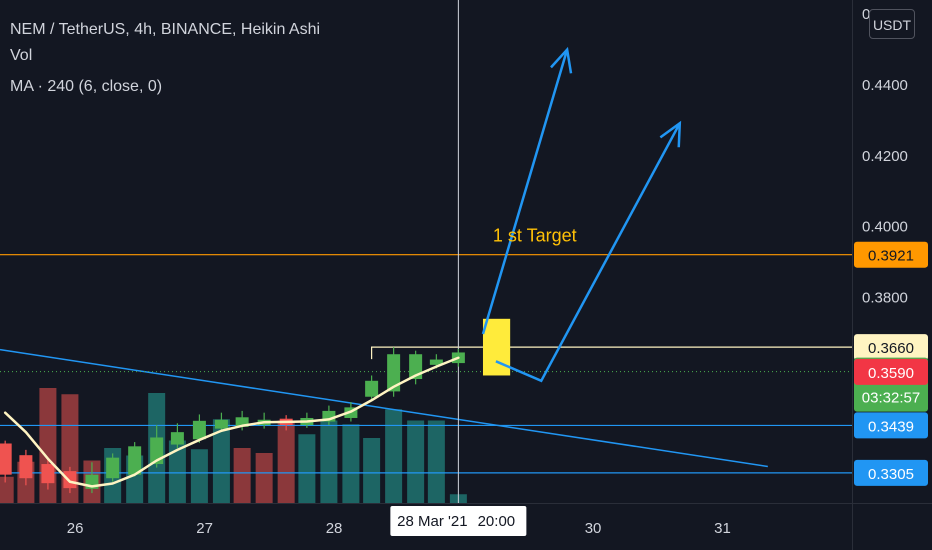  I want to click on resistance-line, so click(611, 353).